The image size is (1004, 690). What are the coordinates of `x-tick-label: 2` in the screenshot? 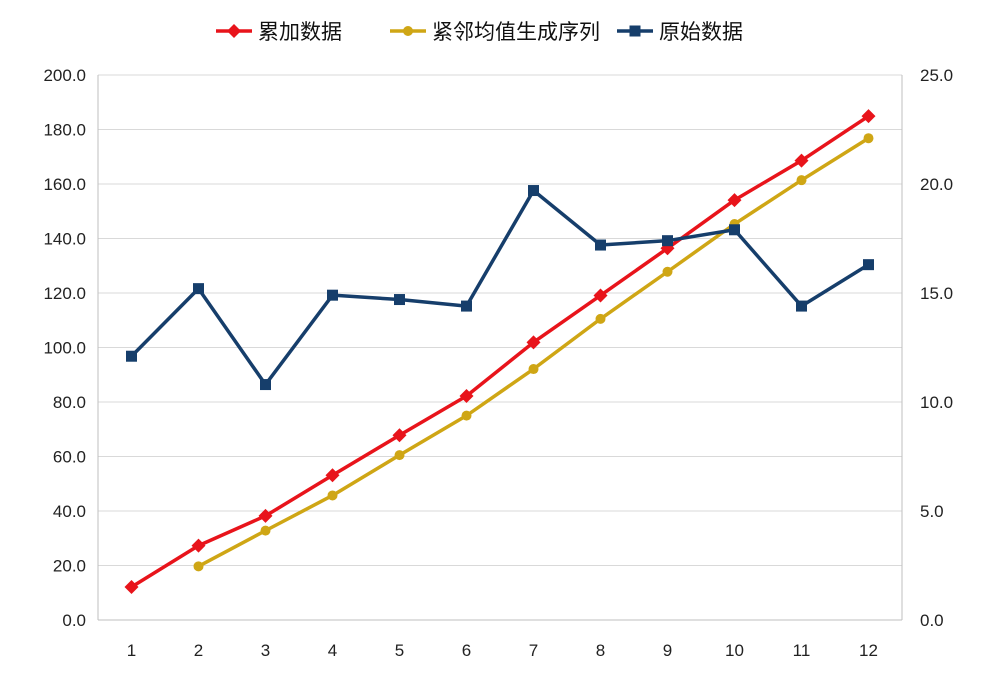 It's located at (198, 650).